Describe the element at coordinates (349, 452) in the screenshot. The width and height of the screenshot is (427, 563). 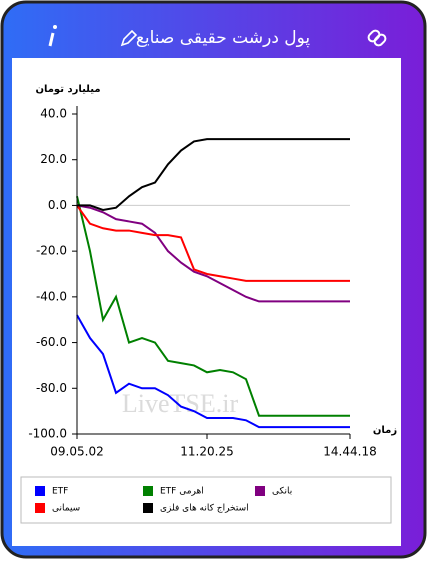
I see `x-tick-label: 14.44.18` at that location.